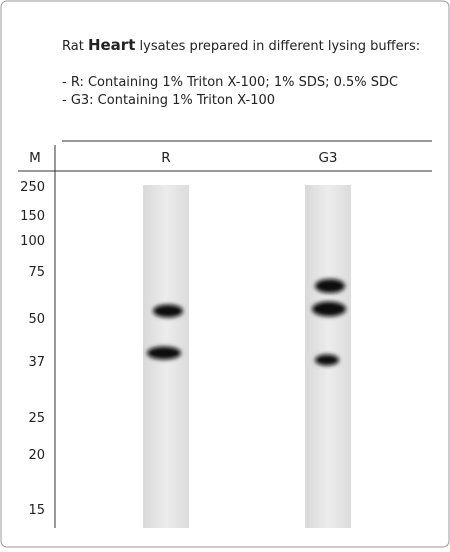  What do you see at coordinates (32, 216) in the screenshot?
I see `marker-label: 150` at bounding box center [32, 216].